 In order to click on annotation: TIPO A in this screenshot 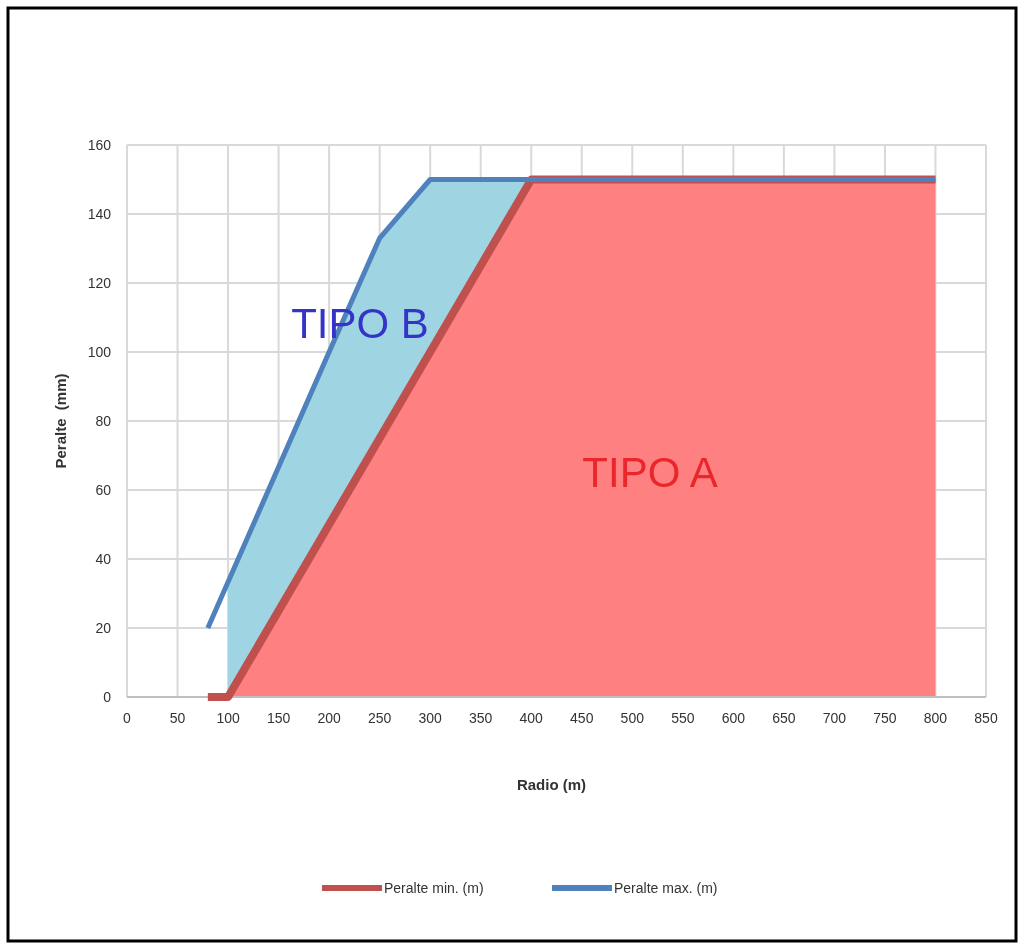, I will do `click(650, 472)`.